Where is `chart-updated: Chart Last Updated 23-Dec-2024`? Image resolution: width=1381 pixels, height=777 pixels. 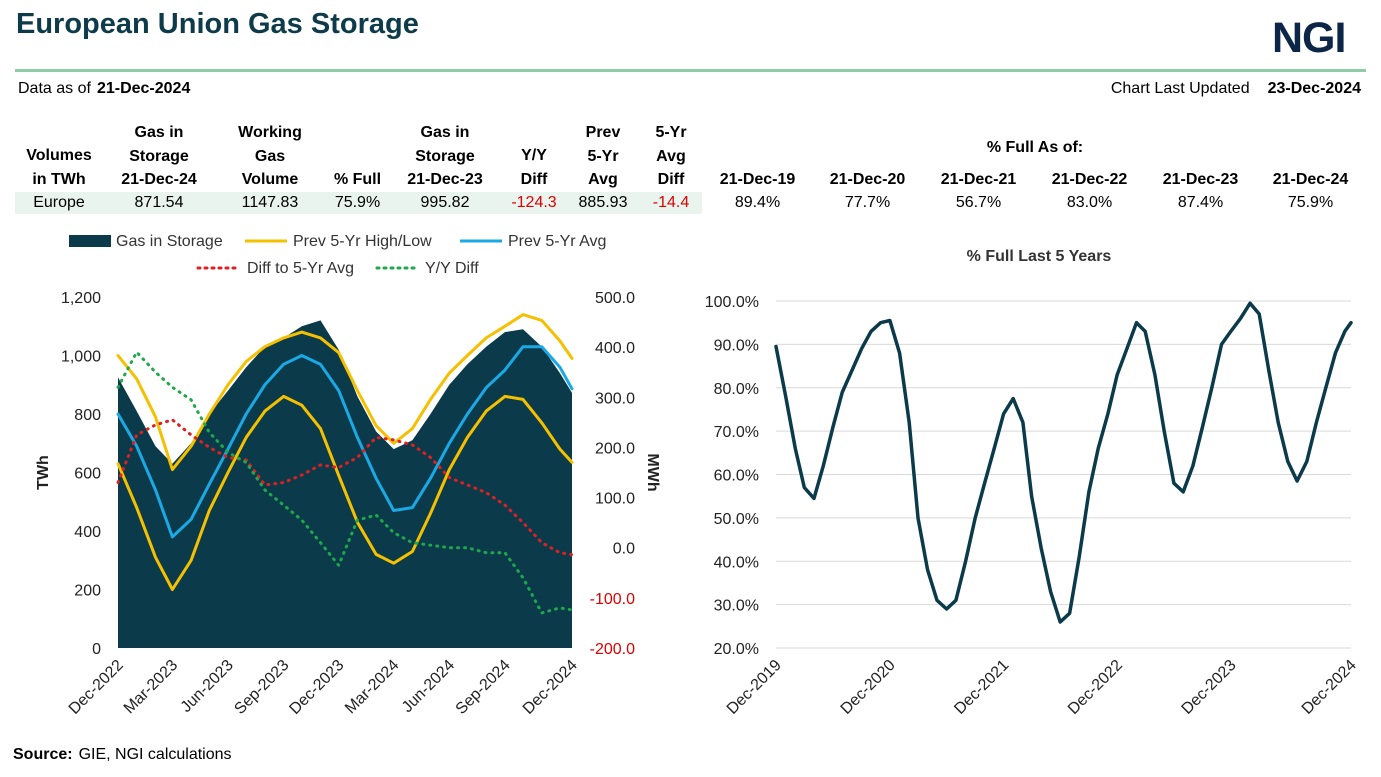 chart-updated: Chart Last Updated 23-Dec-2024 is located at coordinates (1236, 89).